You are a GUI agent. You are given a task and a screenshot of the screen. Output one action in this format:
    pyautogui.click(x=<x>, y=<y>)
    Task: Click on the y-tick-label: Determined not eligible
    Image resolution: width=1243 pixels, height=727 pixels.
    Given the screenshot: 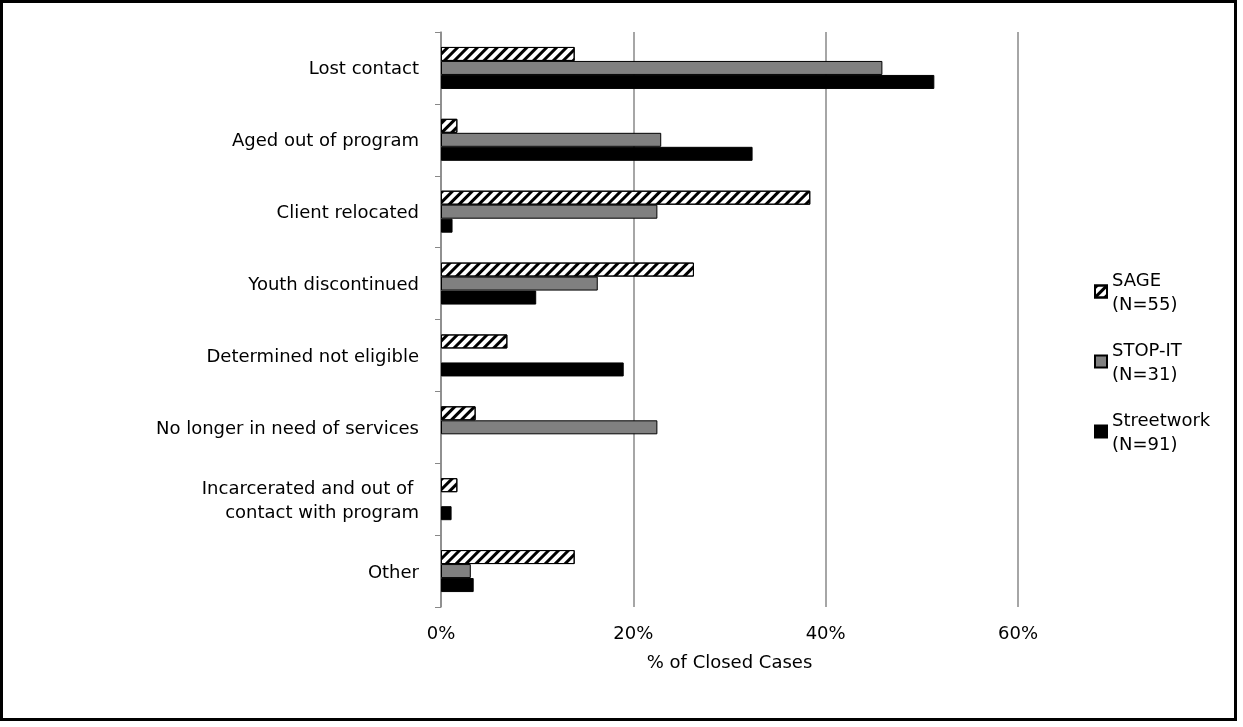 What is the action you would take?
    pyautogui.click(x=312, y=355)
    